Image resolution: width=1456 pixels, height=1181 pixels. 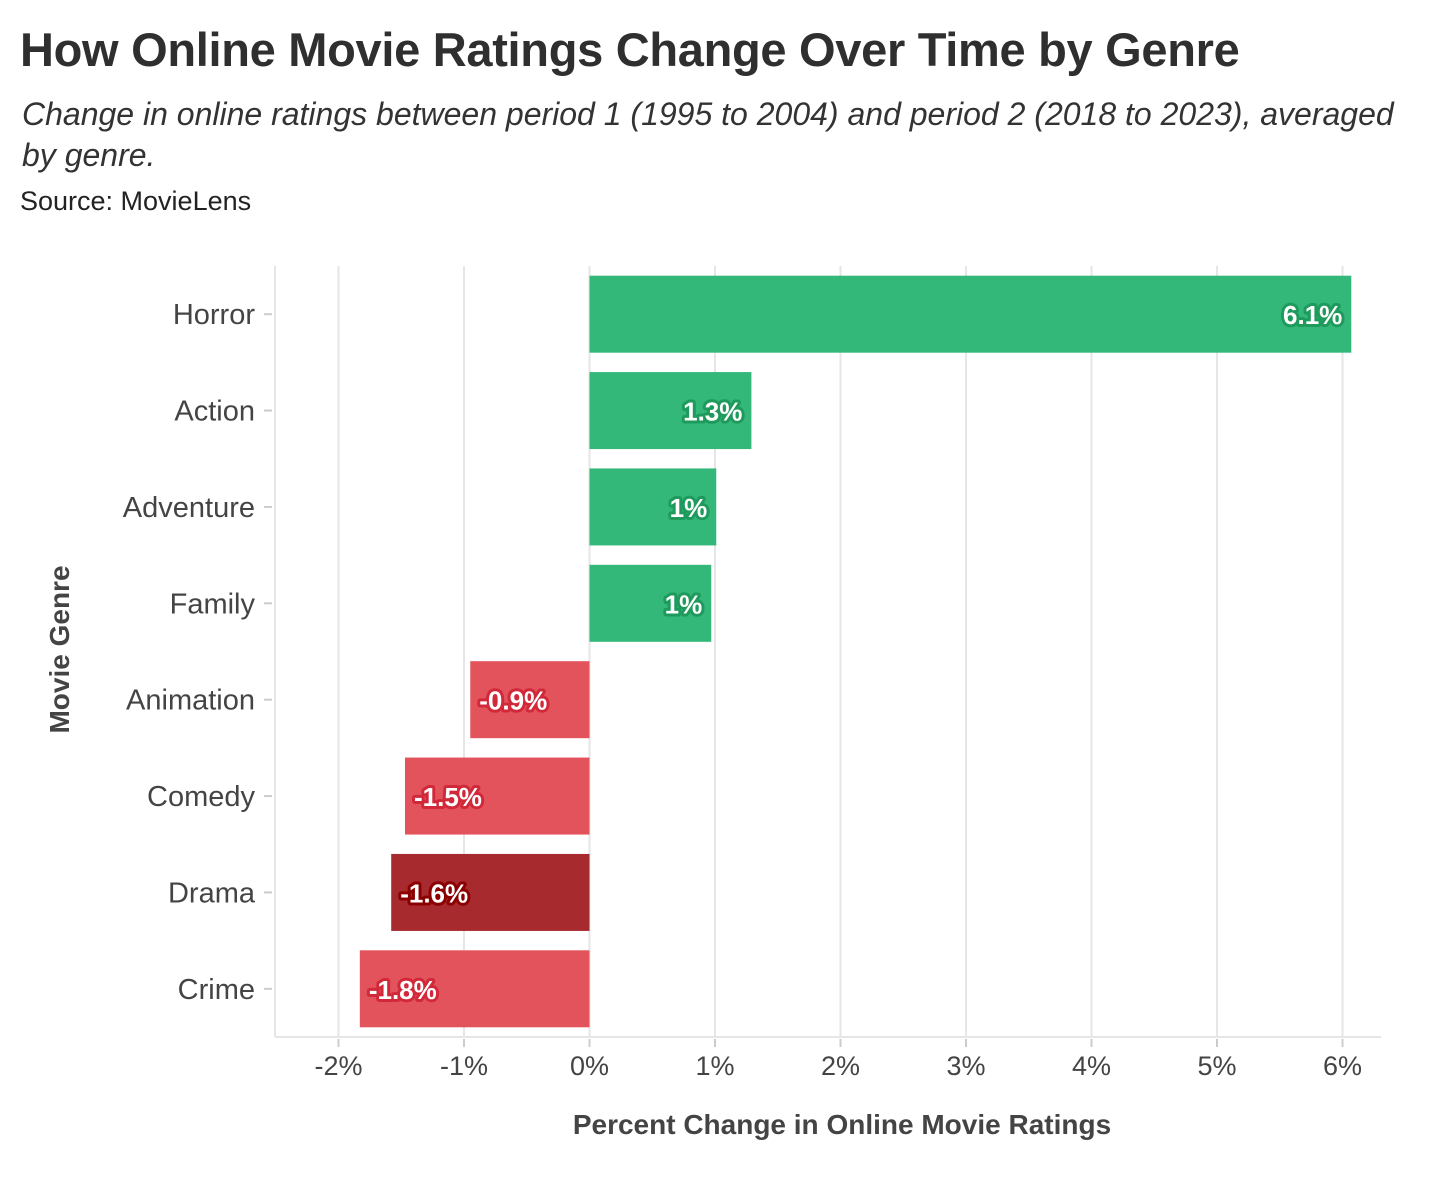 I want to click on y-tick-label-family: Family, so click(x=213, y=604).